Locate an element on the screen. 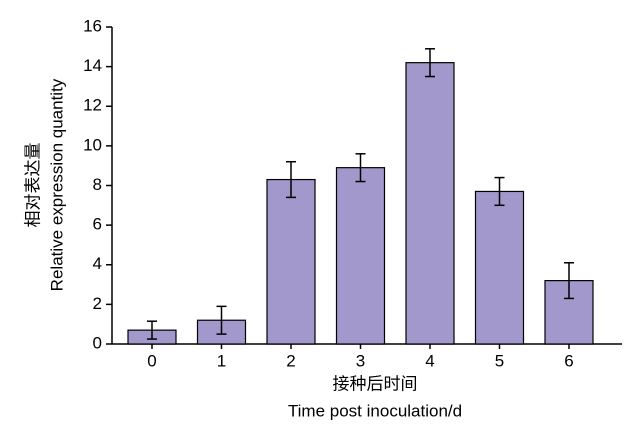  y-tick-label: 16 is located at coordinates (92, 25).